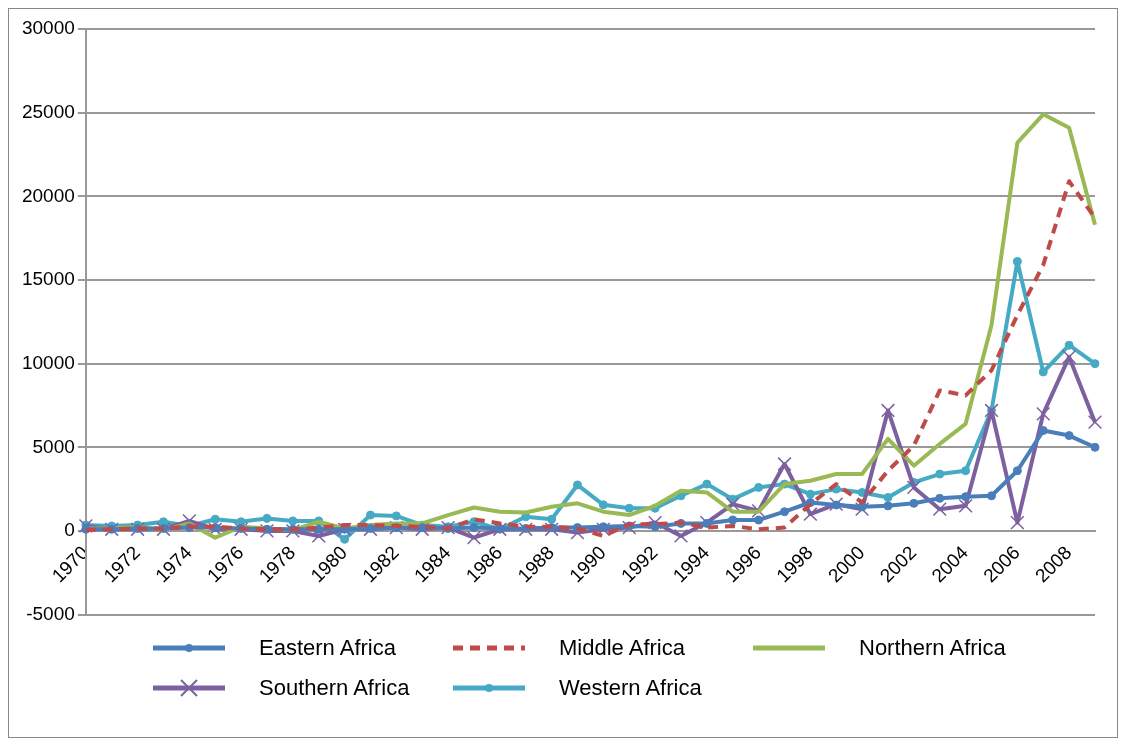 This screenshot has height=750, width=1128. Describe the element at coordinates (622, 648) in the screenshot. I see `legend-label: Middle Africa` at that location.